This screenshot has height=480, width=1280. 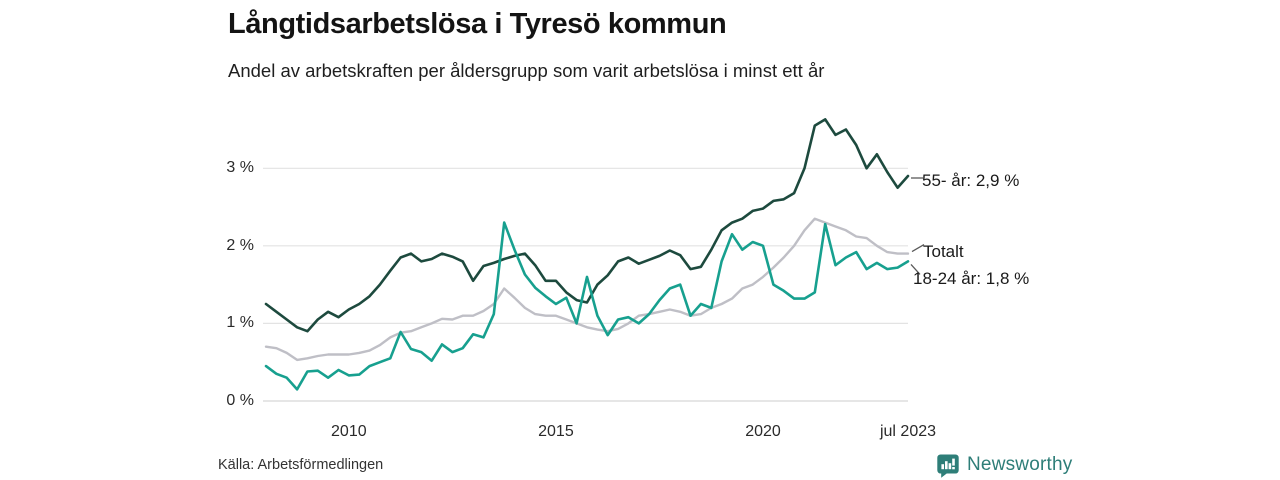 I want to click on brand-name: Newsworthy, so click(x=1020, y=464).